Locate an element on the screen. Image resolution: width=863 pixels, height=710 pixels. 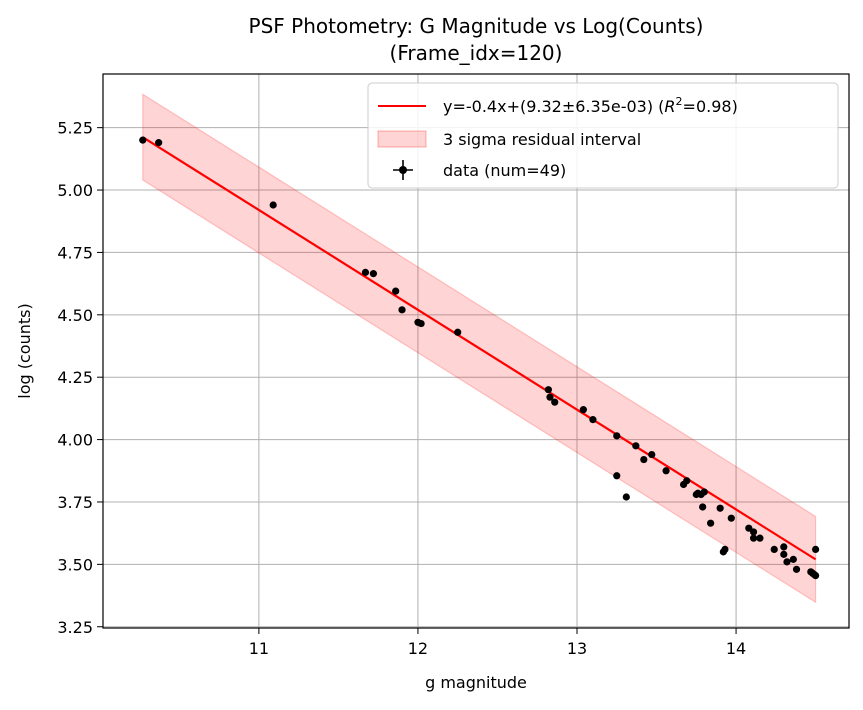
y-ticks: 3.25 3.50 3.75 4.00 4.25 4.50 4.75 5.00 5.25 is located at coordinates (80, 378).